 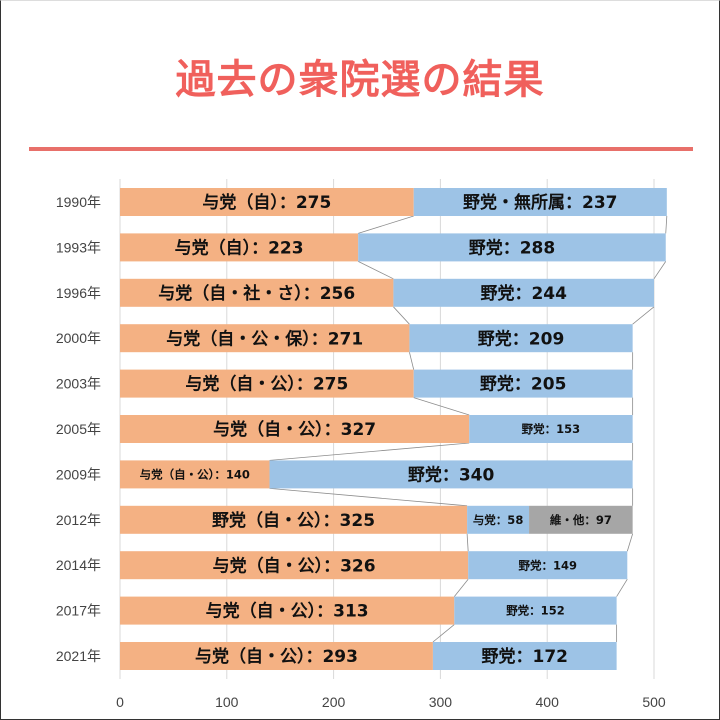 What do you see at coordinates (334, 702) in the screenshot?
I see `x-tick-label: 200` at bounding box center [334, 702].